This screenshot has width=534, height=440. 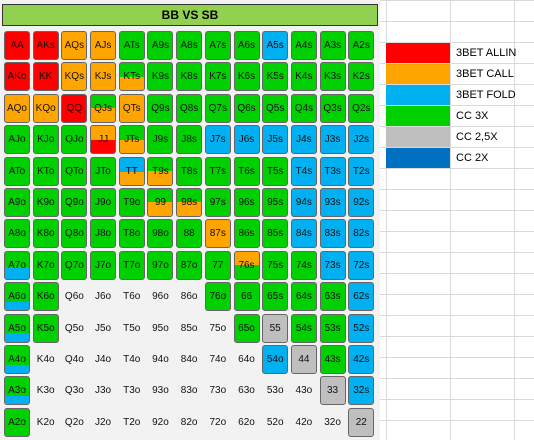 What do you see at coordinates (17, 108) in the screenshot?
I see `hand-cell: AQo` at bounding box center [17, 108].